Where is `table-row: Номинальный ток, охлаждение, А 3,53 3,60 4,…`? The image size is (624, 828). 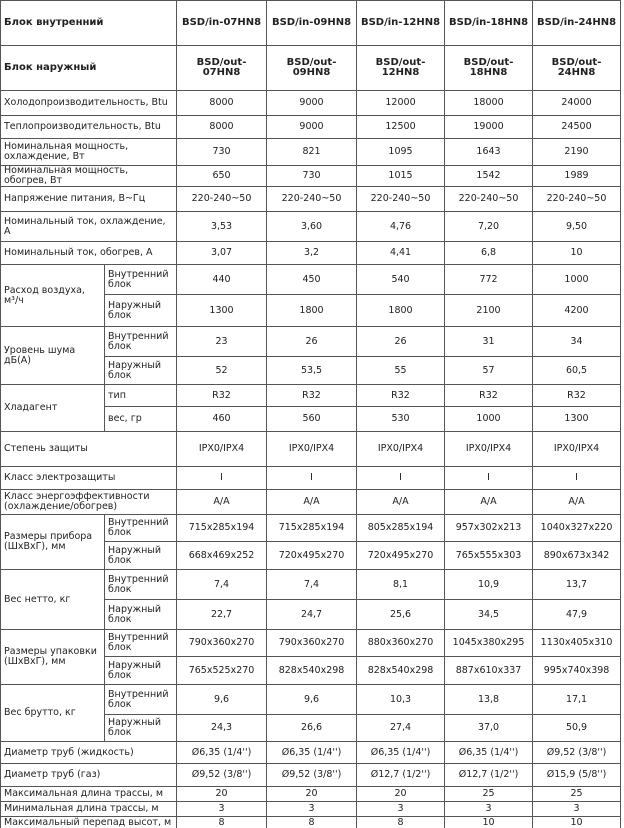
table-row: Номинальный ток, охлаждение, А 3,53 3,60 4,… is located at coordinates (311, 226).